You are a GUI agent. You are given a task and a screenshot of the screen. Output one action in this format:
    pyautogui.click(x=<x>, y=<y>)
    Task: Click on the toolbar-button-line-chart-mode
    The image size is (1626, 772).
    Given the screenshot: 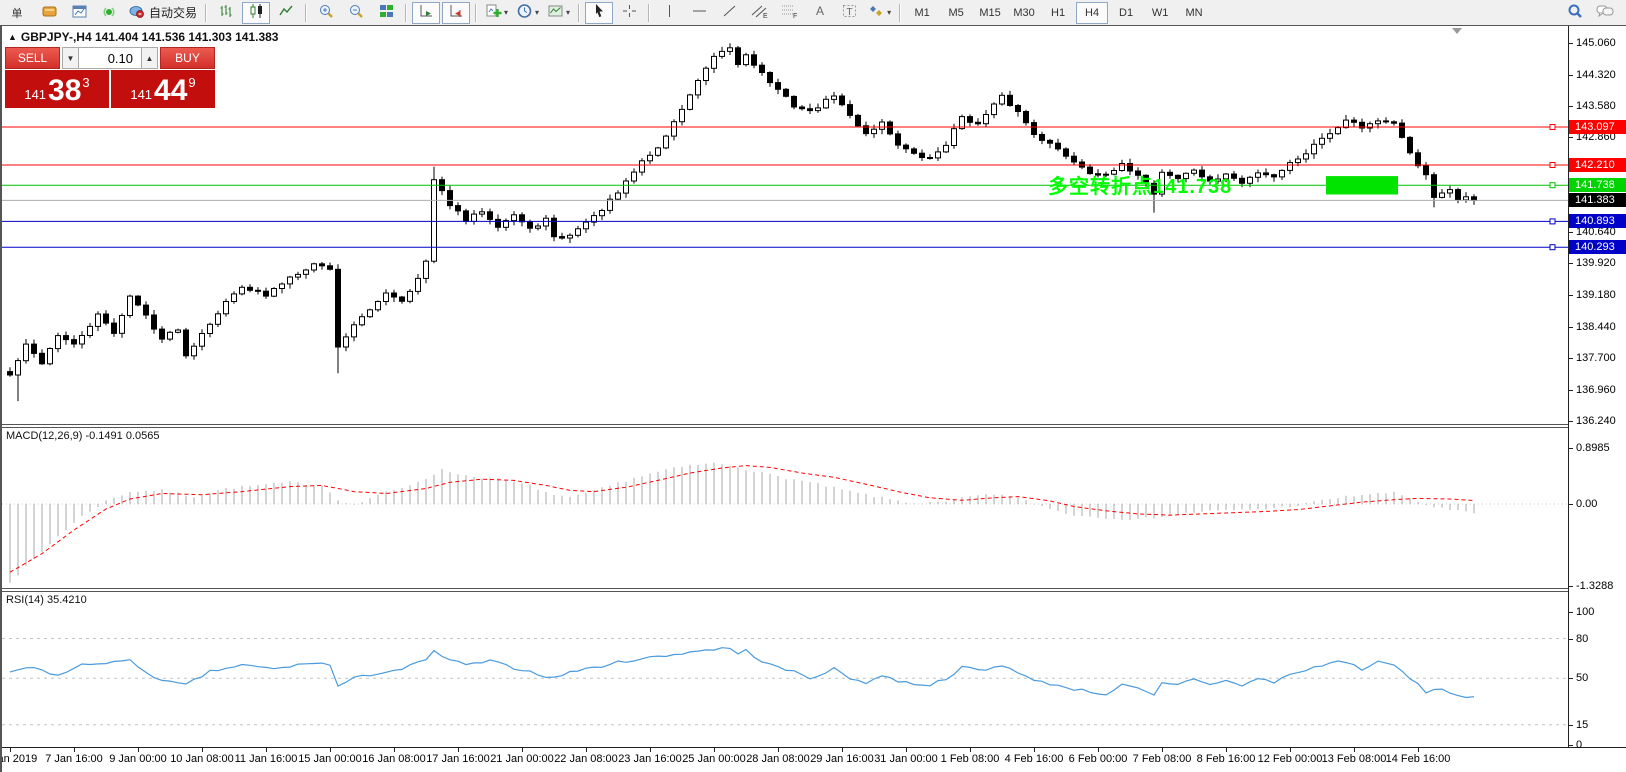 What is the action you would take?
    pyautogui.click(x=286, y=13)
    